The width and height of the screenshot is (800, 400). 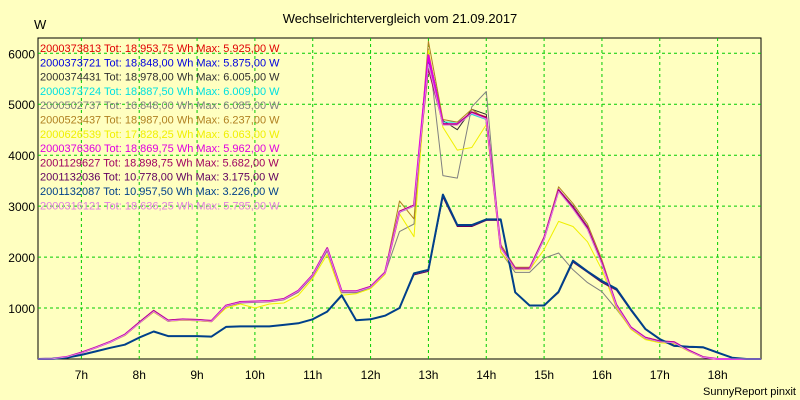 What do you see at coordinates (255, 375) in the screenshot?
I see `x-tick-label: 10h` at bounding box center [255, 375].